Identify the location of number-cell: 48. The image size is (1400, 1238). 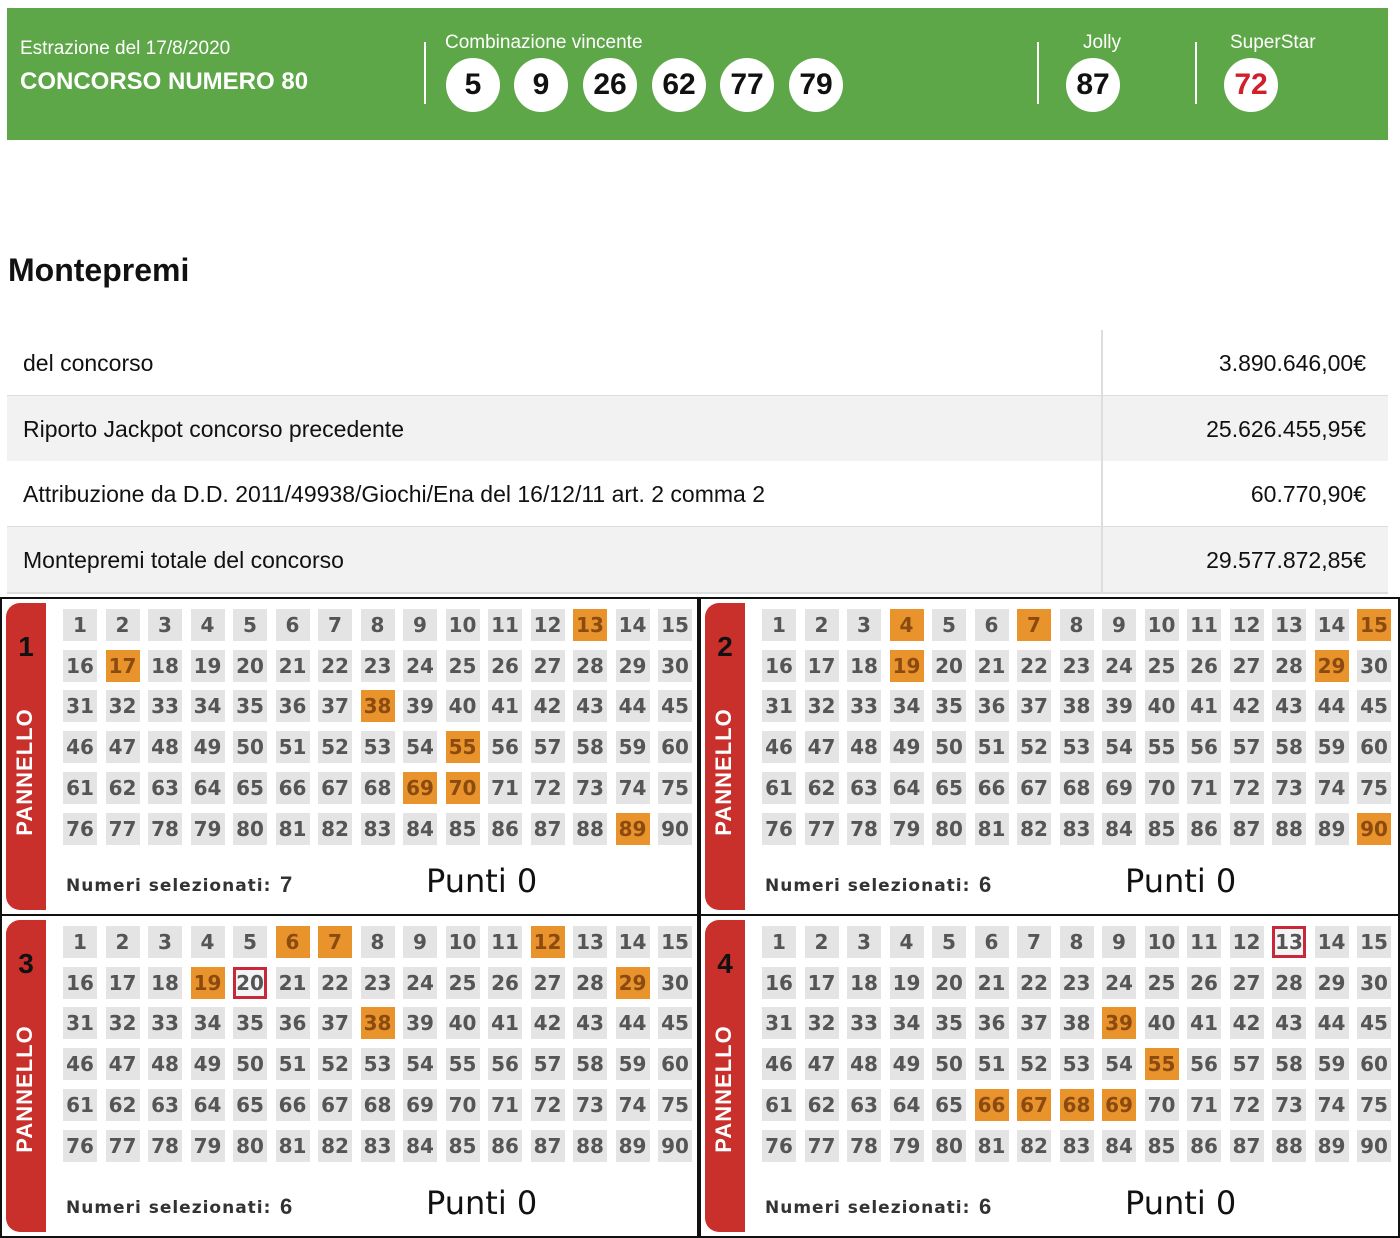
(864, 747).